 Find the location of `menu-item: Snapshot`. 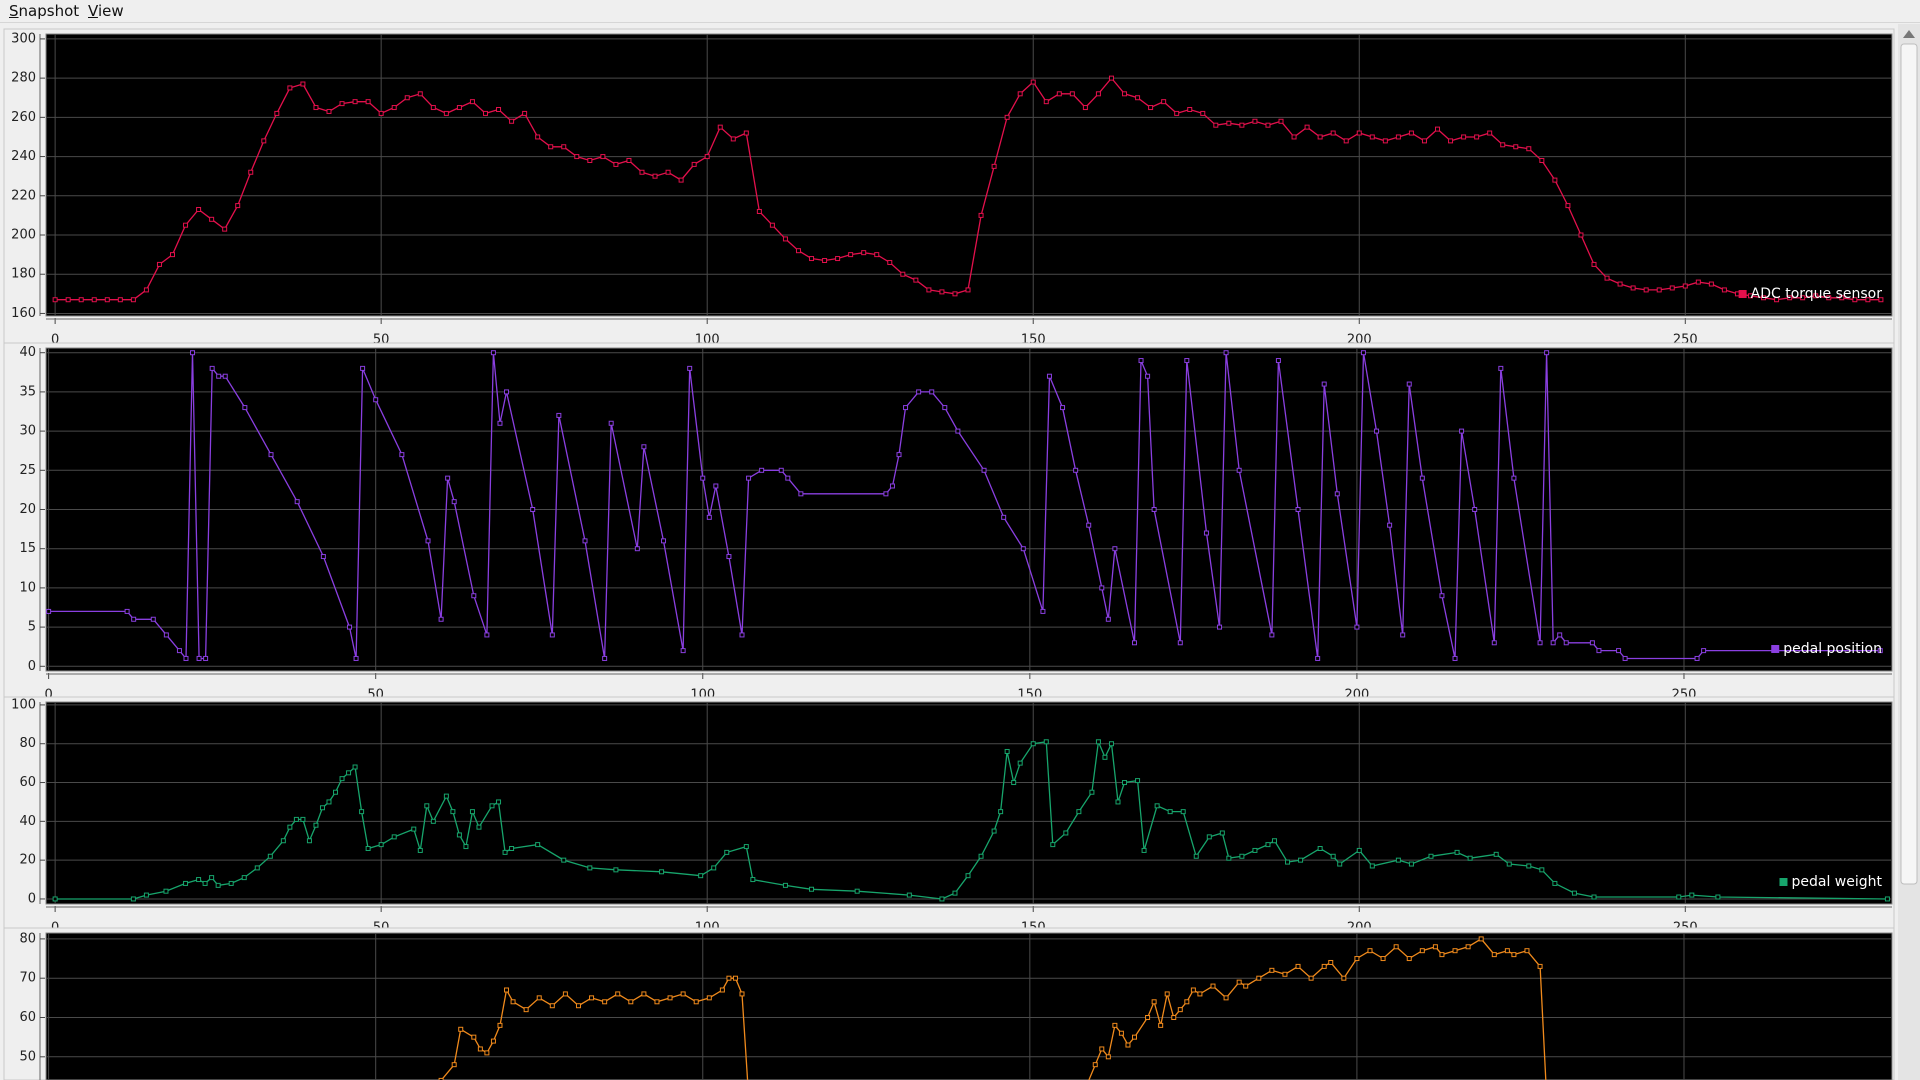

menu-item: Snapshot is located at coordinates (44, 11).